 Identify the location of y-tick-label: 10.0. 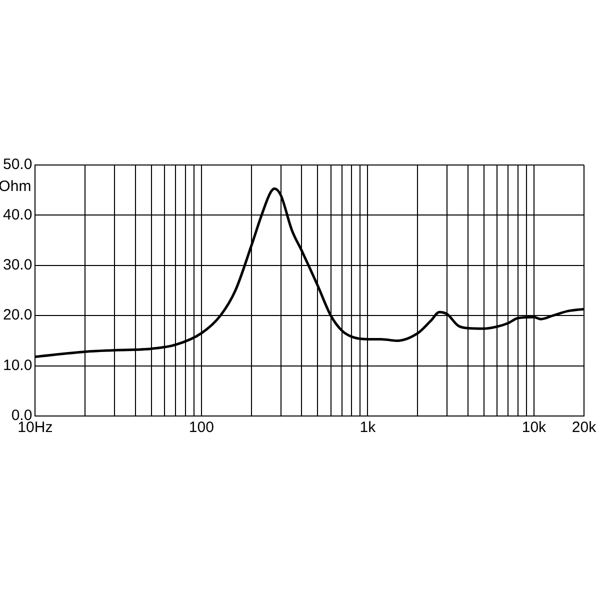
(17, 365).